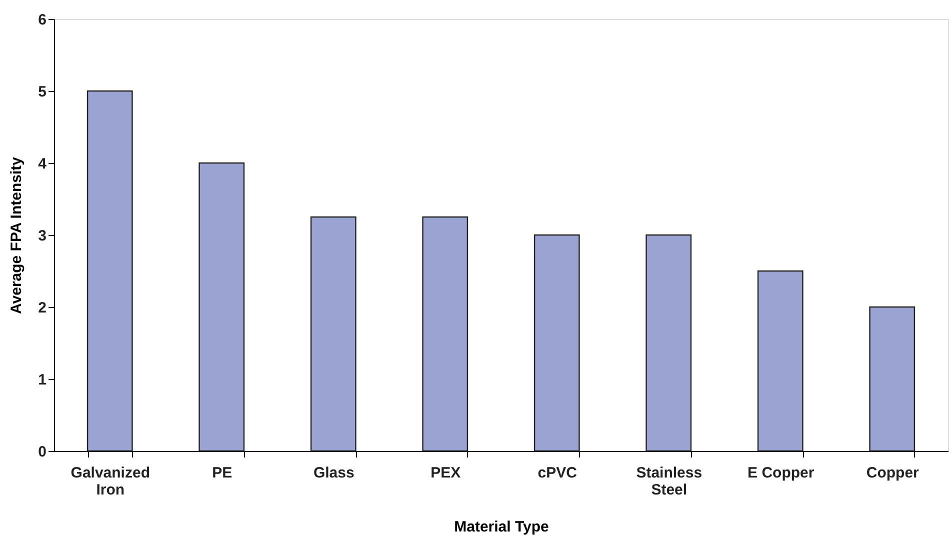  What do you see at coordinates (42, 380) in the screenshot?
I see `y-tick-label: 1` at bounding box center [42, 380].